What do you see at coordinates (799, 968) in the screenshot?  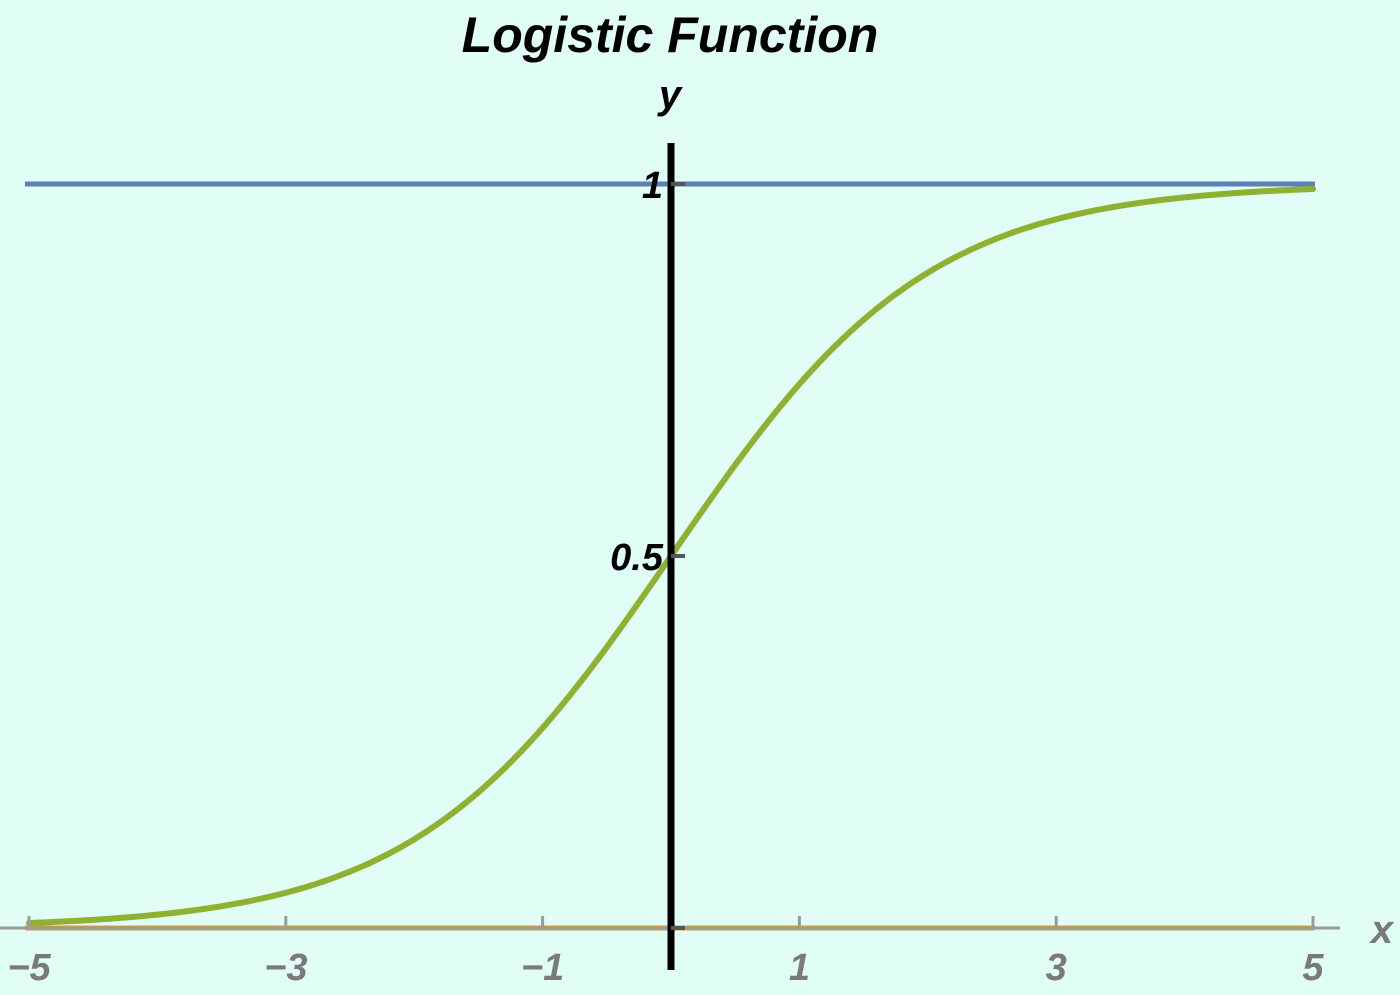 I see `x-tick-label: 1` at bounding box center [799, 968].